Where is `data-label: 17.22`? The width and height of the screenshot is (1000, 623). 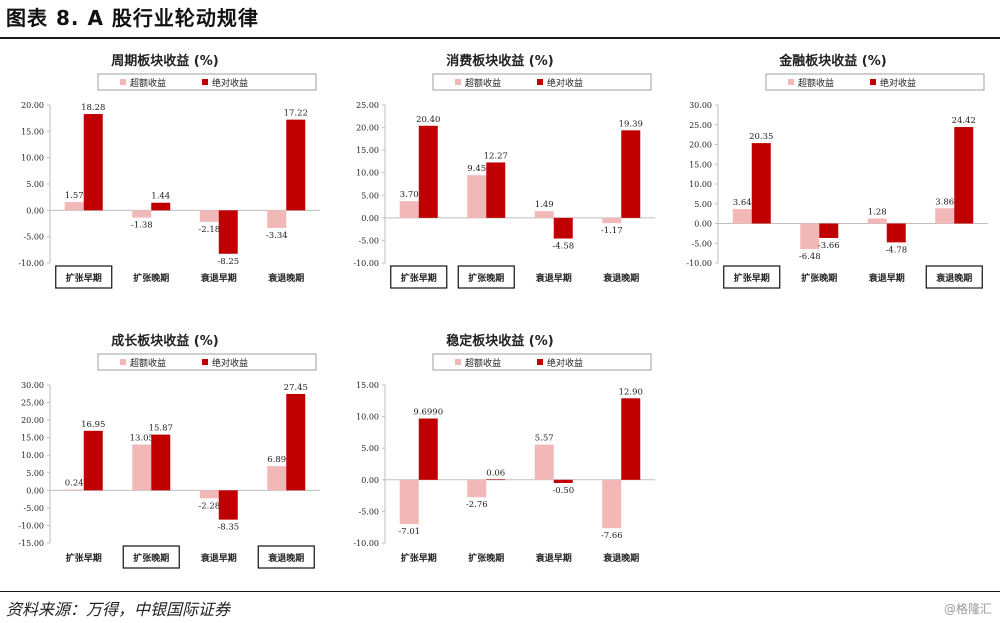
data-label: 17.22 is located at coordinates (296, 114).